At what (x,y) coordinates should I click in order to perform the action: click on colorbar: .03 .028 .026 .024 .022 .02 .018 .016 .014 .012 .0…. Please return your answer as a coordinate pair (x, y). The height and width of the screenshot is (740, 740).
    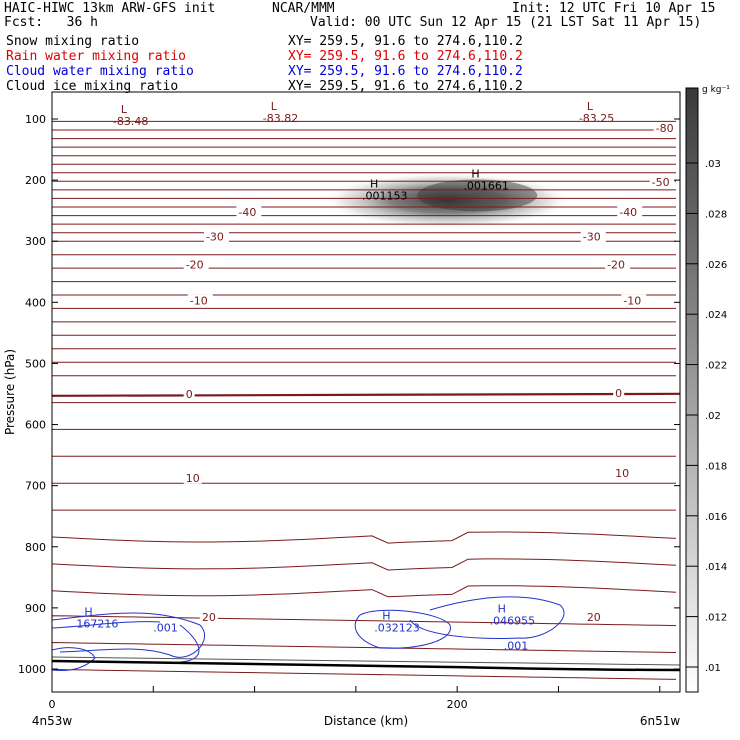
    Looking at the image, I should click on (707, 389).